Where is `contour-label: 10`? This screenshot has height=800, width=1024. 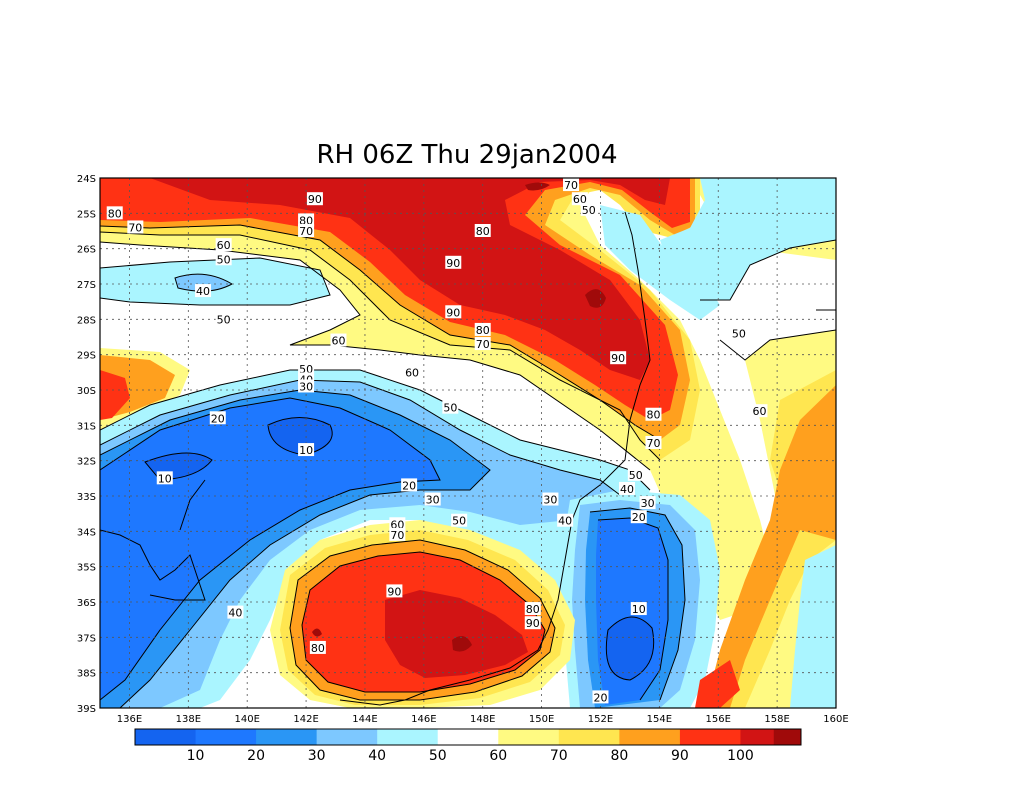
contour-label: 10 is located at coordinates (164, 478).